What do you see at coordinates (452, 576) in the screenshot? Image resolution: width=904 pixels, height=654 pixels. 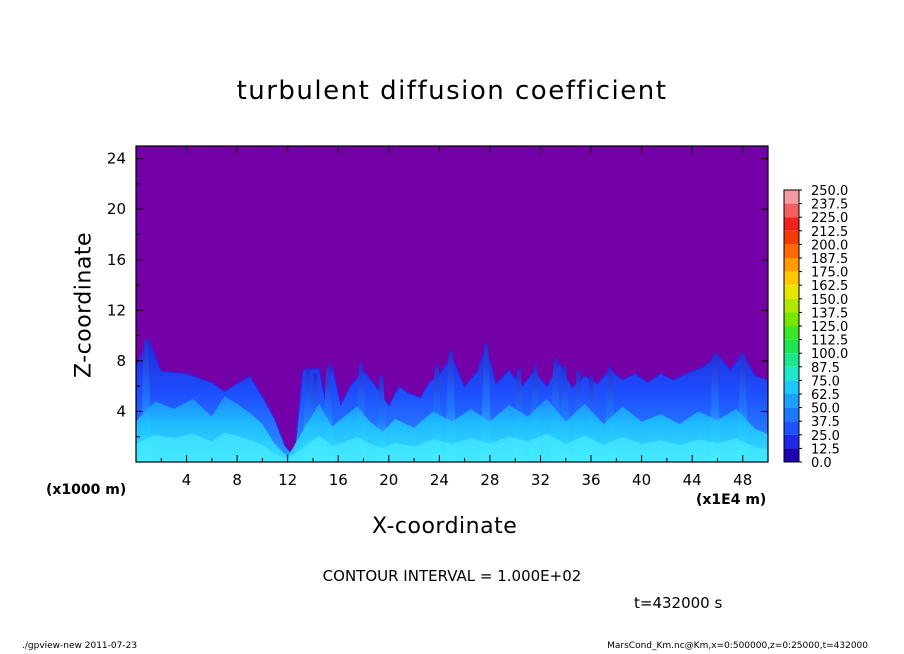 I see `contour-interval: CONTOUR INTERVAL = 1.000E+02` at bounding box center [452, 576].